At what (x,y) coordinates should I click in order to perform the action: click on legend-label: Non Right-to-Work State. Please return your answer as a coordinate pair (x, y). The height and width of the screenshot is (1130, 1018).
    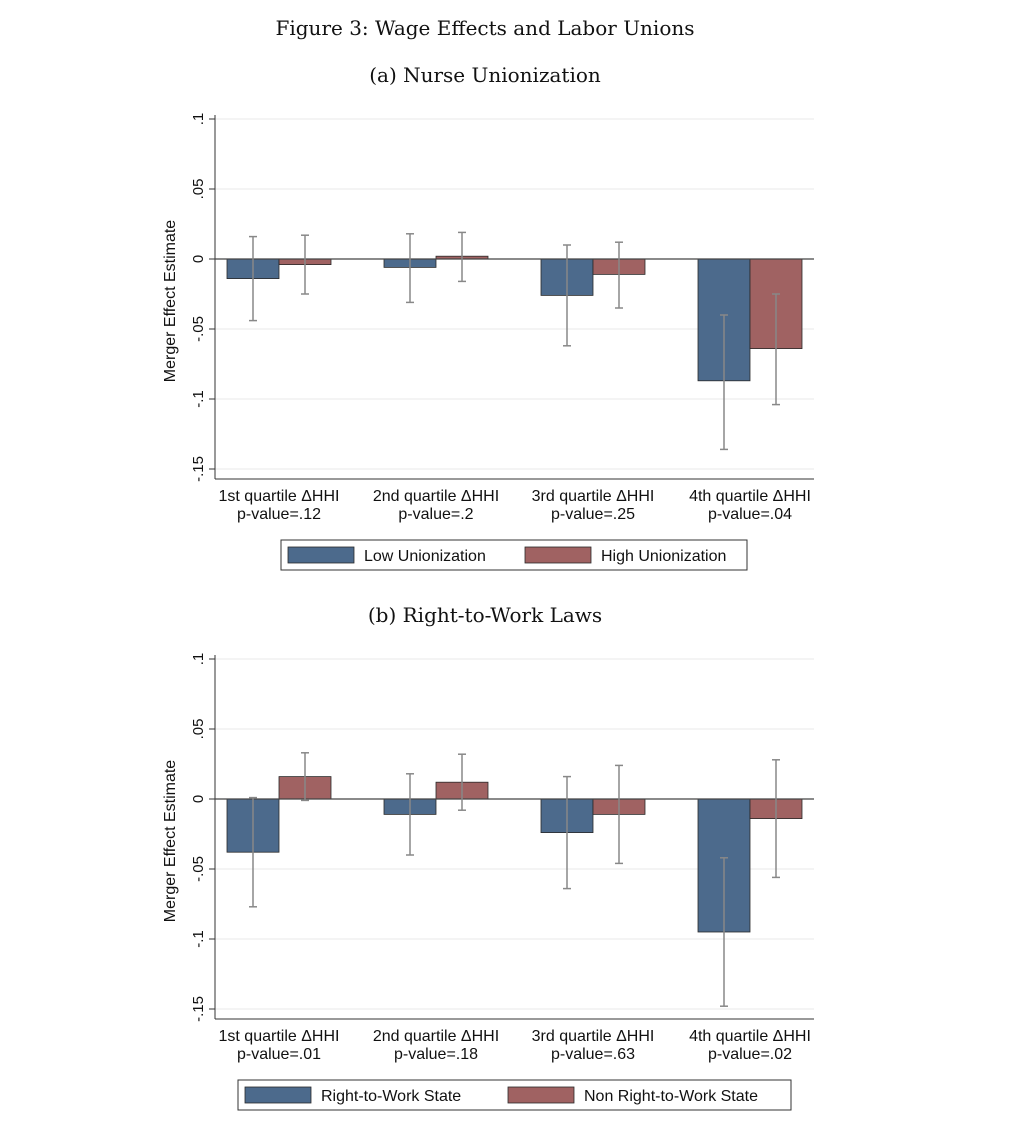
    Looking at the image, I should click on (671, 1096).